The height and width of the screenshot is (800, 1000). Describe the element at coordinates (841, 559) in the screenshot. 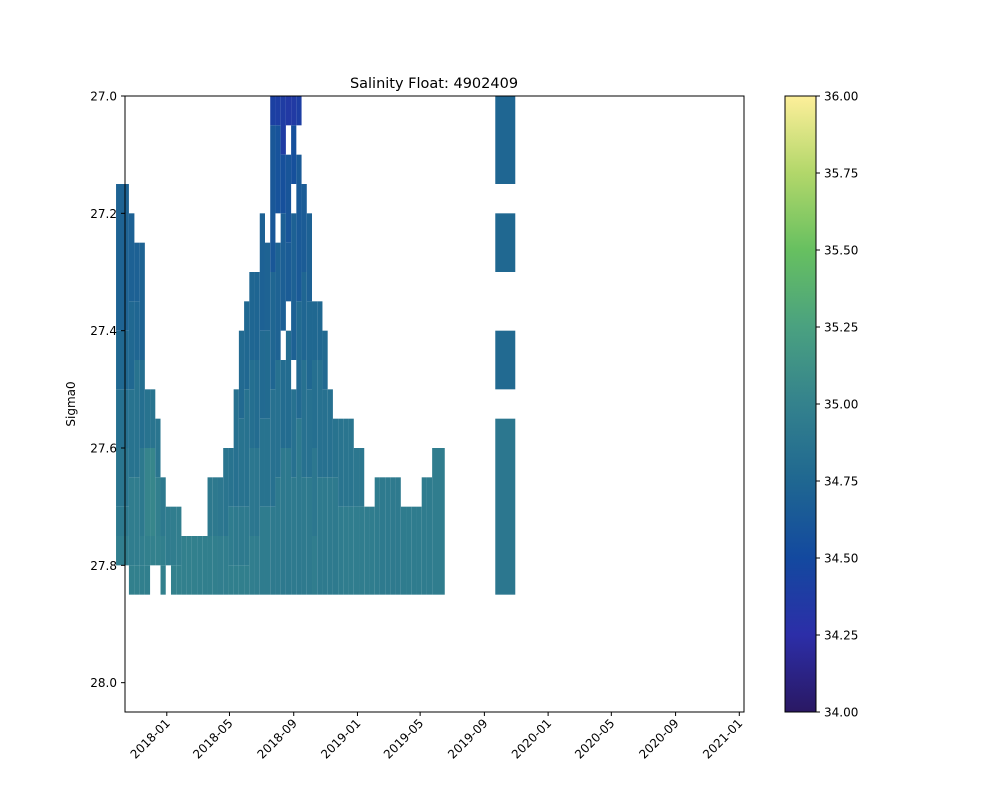

I see `colorbar-tick-label: 34.50` at that location.